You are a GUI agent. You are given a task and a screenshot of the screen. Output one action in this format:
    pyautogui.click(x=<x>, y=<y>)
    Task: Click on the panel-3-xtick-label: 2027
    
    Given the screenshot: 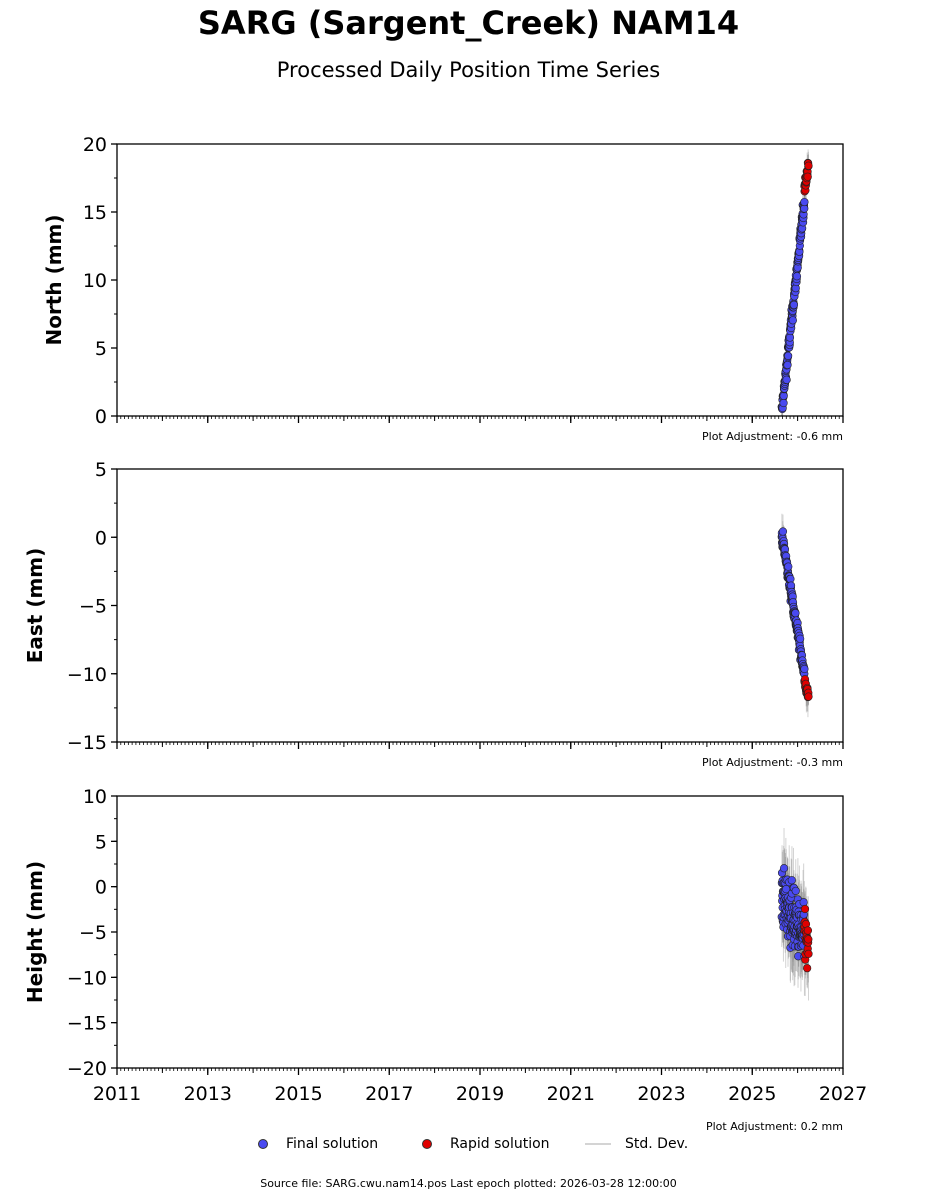 What is the action you would take?
    pyautogui.click(x=843, y=1094)
    